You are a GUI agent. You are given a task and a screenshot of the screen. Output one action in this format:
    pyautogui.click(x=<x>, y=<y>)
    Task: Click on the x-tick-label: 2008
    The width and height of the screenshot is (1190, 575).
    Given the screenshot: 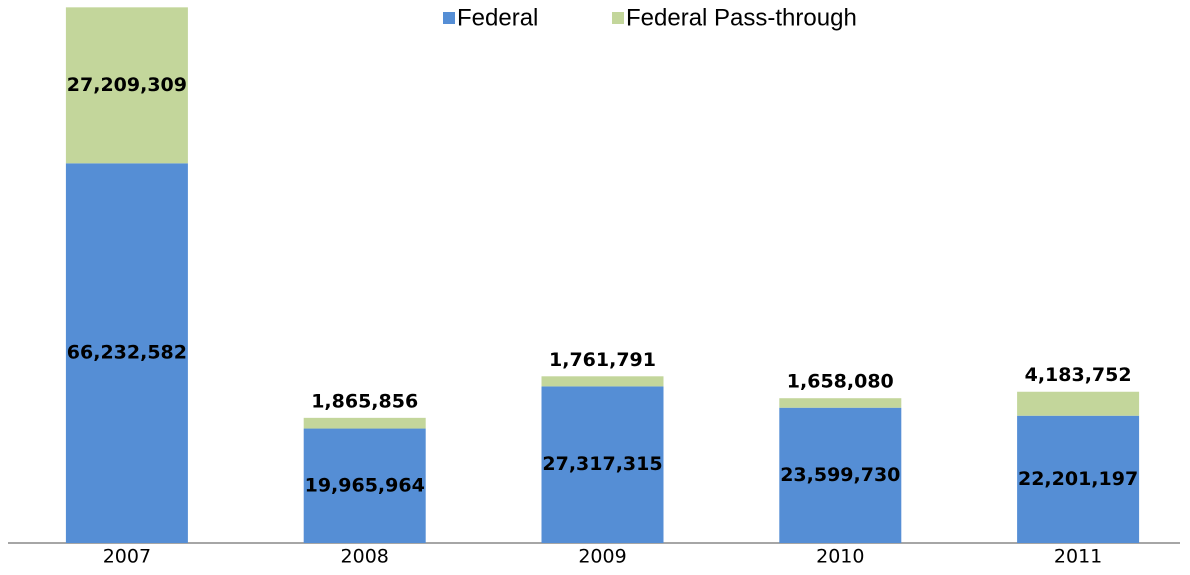 What is the action you would take?
    pyautogui.click(x=365, y=557)
    